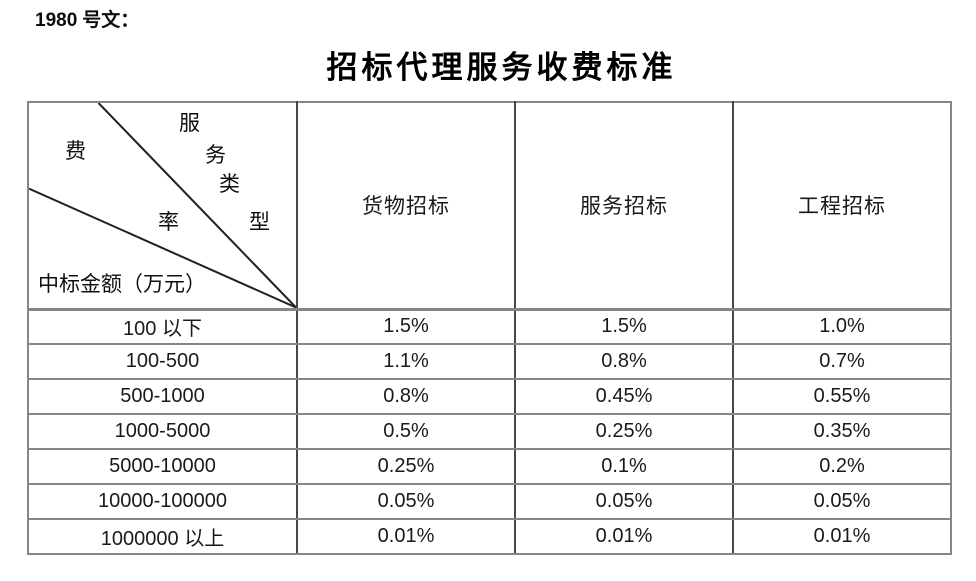 Image resolution: width=976 pixels, height=581 pixels. I want to click on amount-range-cell: 100 以下, so click(162, 326).